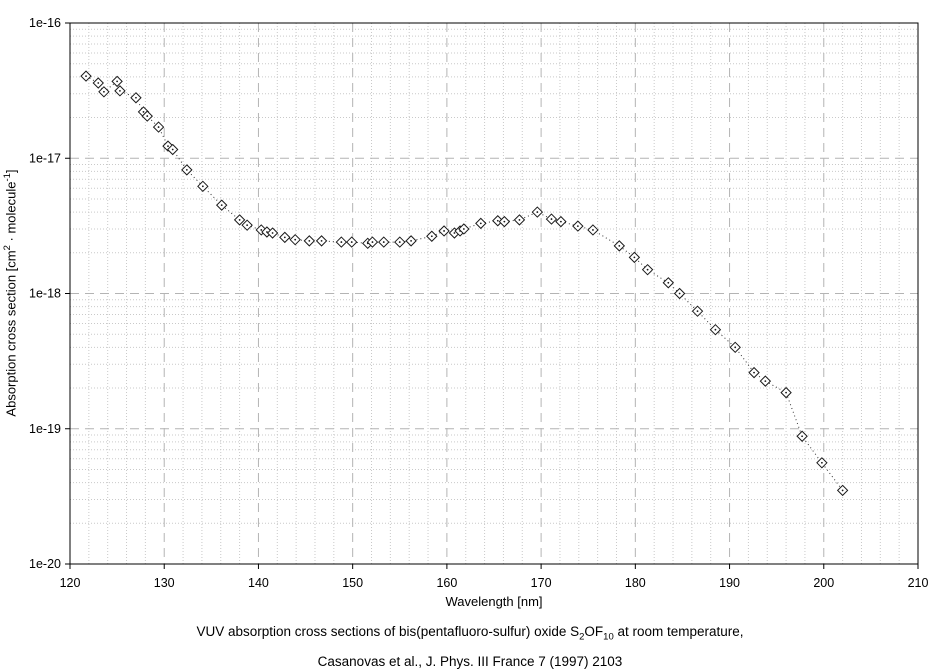 Image resolution: width=940 pixels, height=672 pixels. Describe the element at coordinates (446, 583) in the screenshot. I see `x-tick-label: 160` at that location.